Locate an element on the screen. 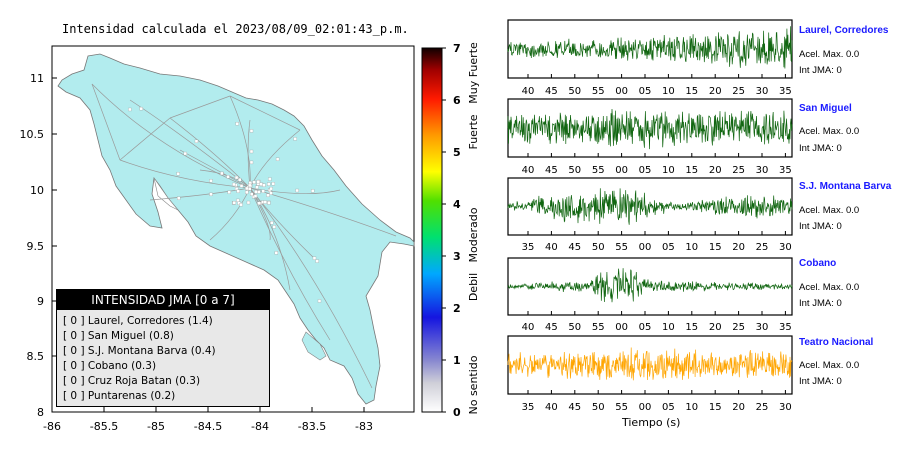  station-name-san-miguel: San Miguel is located at coordinates (825, 108).